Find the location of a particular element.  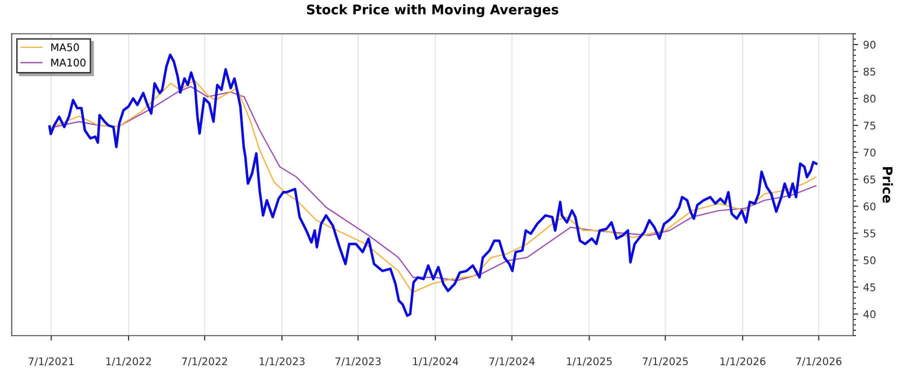

x-tick-label: 1/1/2024 is located at coordinates (435, 361).